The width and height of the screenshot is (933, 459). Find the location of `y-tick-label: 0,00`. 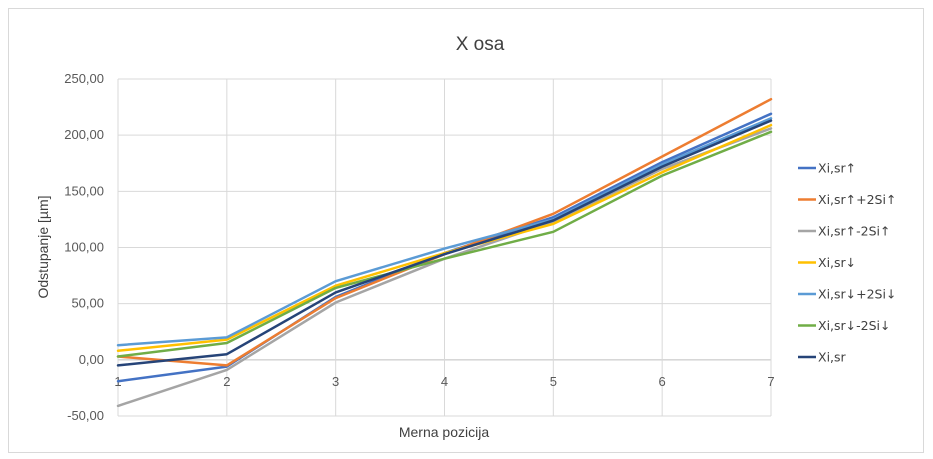

y-tick-label: 0,00 is located at coordinates (91, 359).